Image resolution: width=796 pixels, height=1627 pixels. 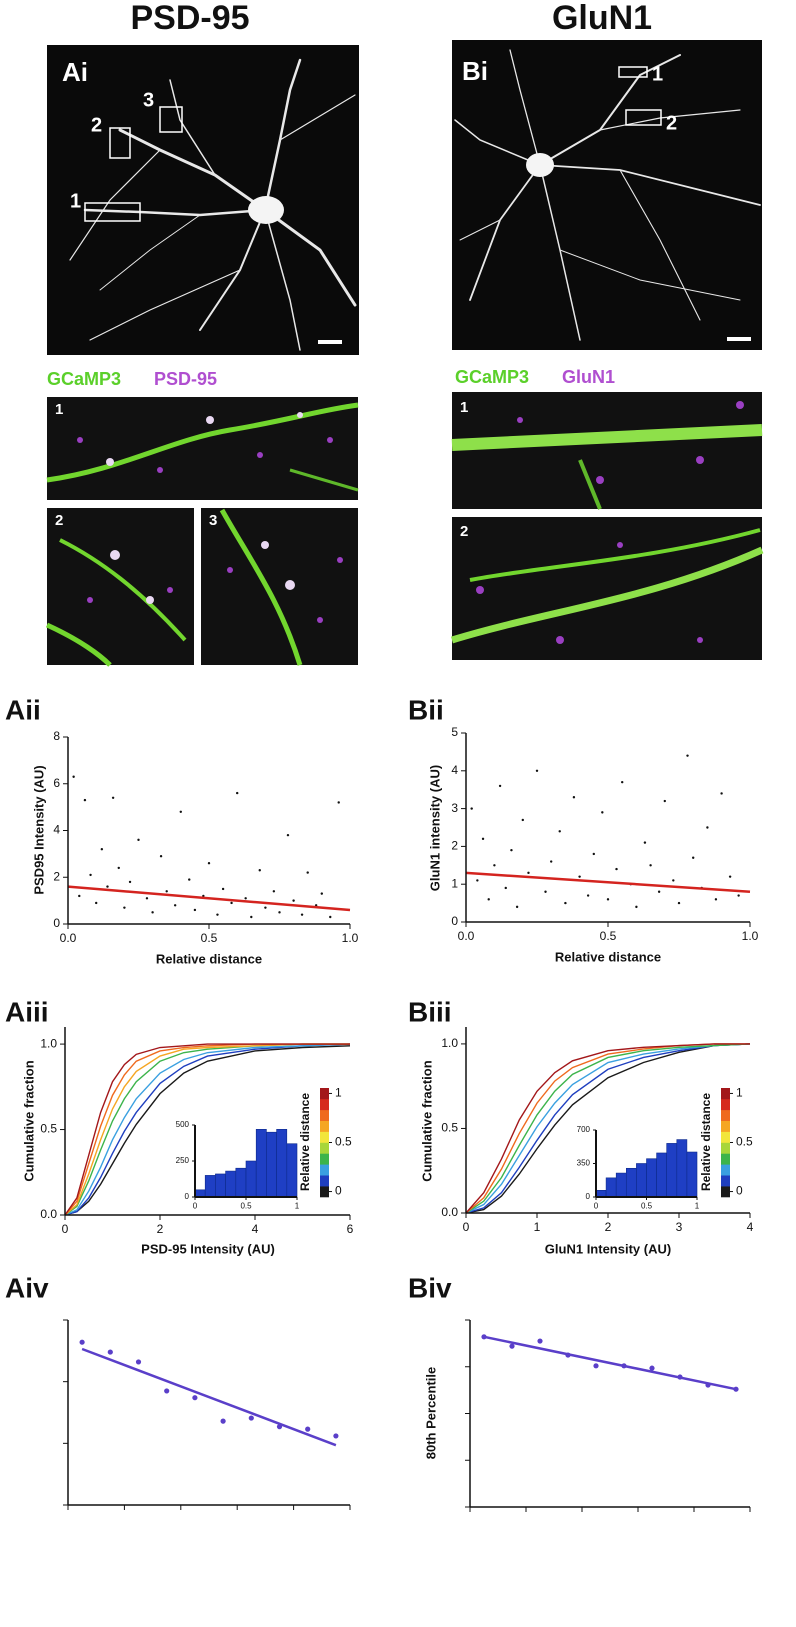 I want to click on image-label: Ai, so click(x=75, y=72).